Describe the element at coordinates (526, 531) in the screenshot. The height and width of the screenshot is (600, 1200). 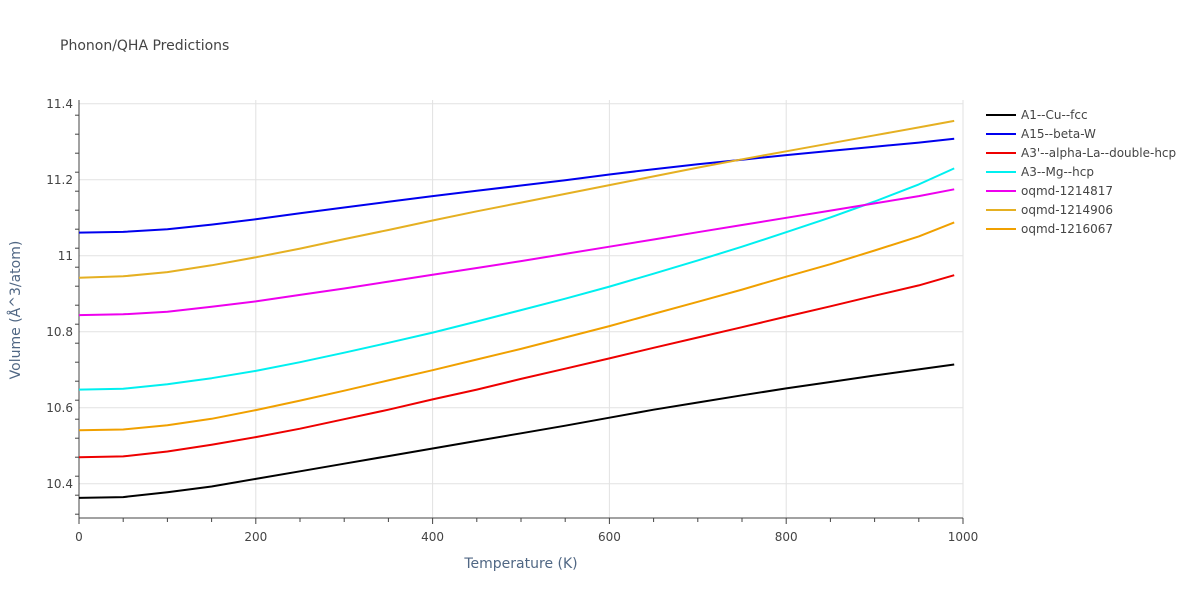
I see `x-axis-ticks: 0 200 400 600 800 1000` at that location.